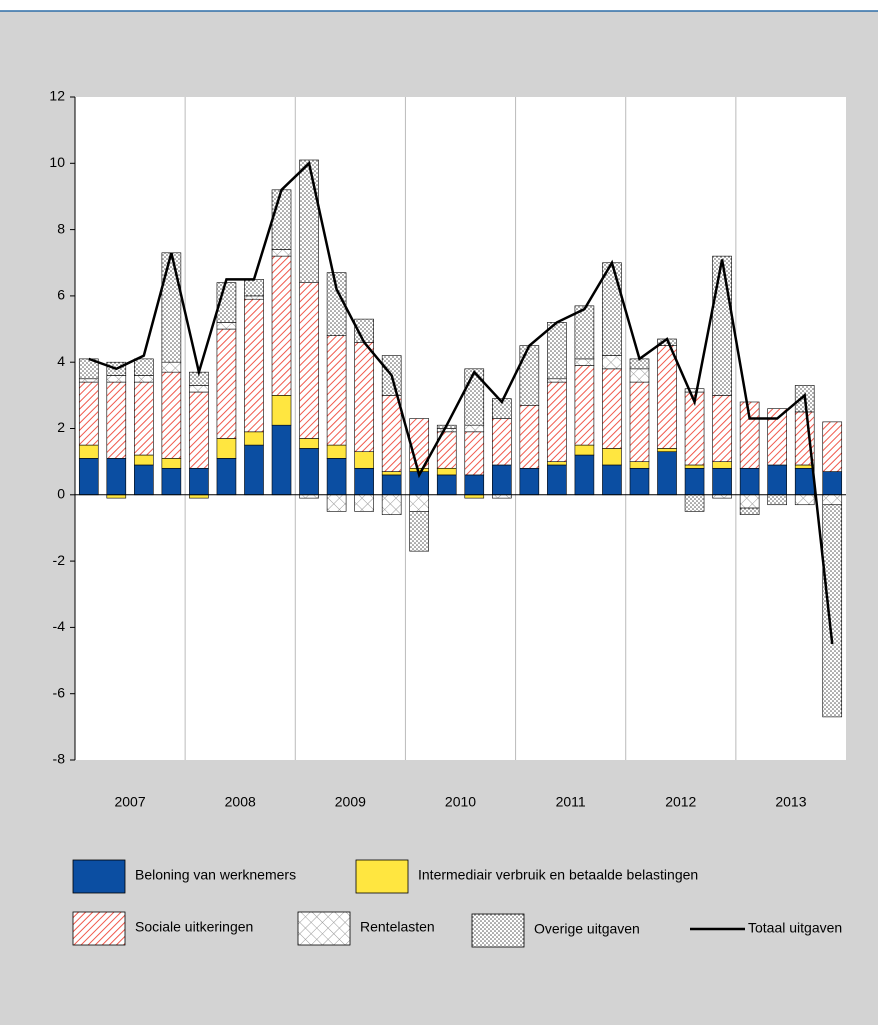 The width and height of the screenshot is (878, 1030). What do you see at coordinates (194, 927) in the screenshot?
I see `legend-label: Sociale uitkeringen` at bounding box center [194, 927].